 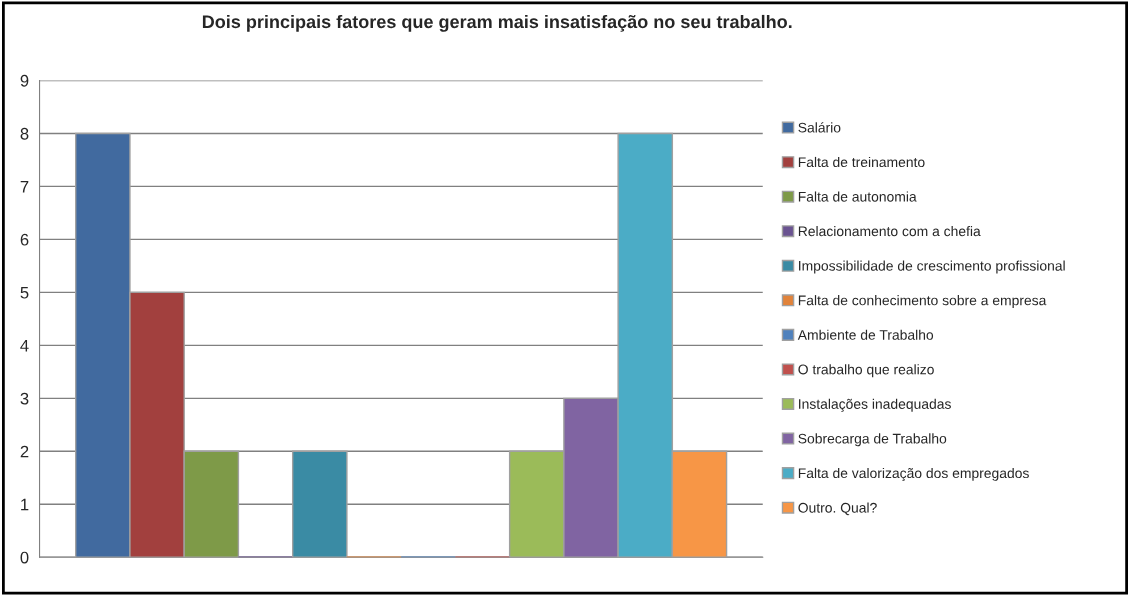 What do you see at coordinates (932, 267) in the screenshot?
I see `legend-label: Impossibilidade de crescimento profissional` at bounding box center [932, 267].